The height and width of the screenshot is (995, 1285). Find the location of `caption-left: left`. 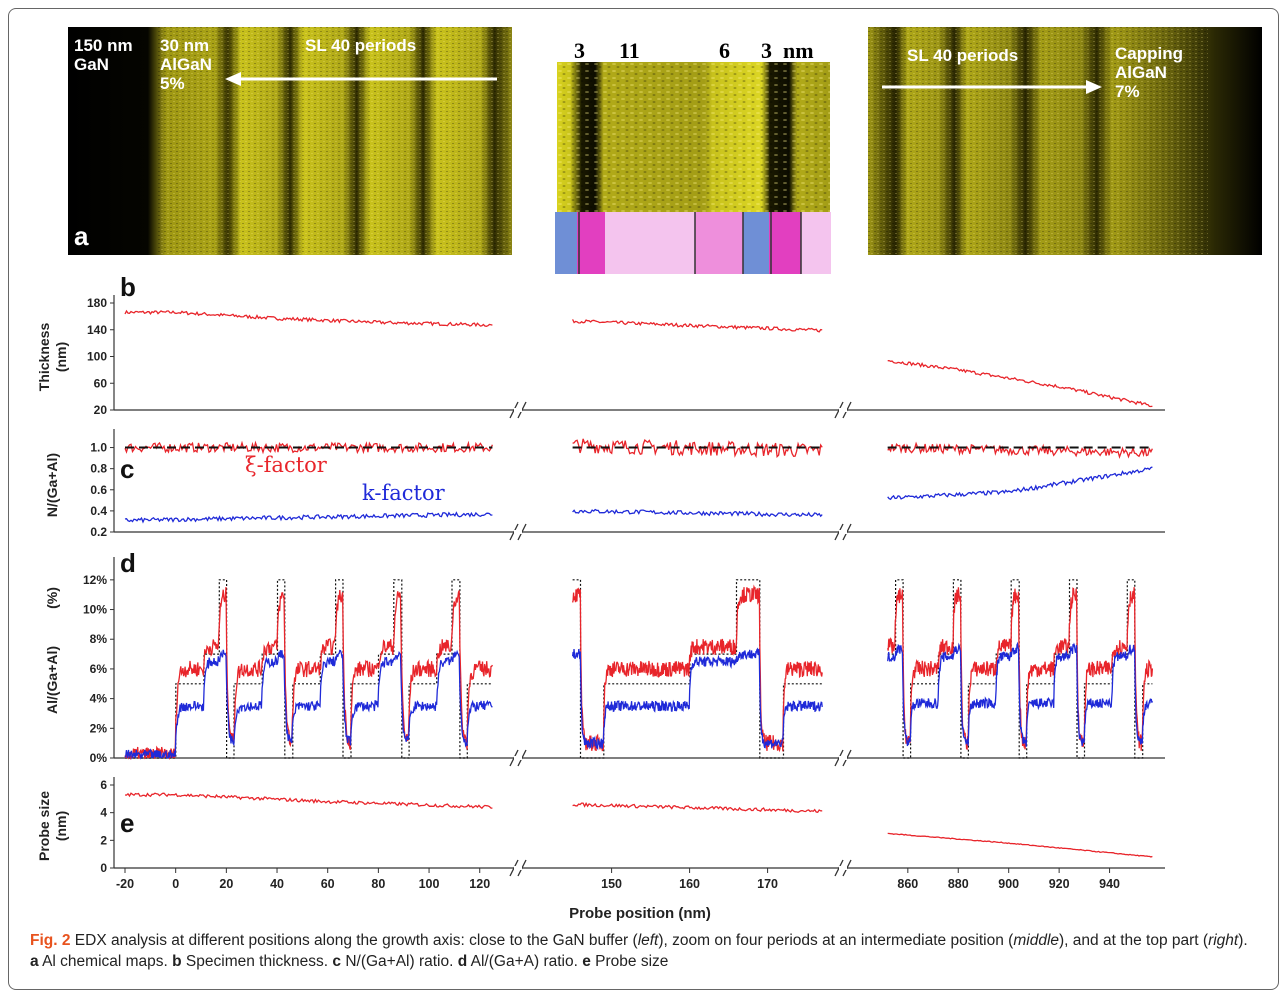

caption-left: left is located at coordinates (648, 940).